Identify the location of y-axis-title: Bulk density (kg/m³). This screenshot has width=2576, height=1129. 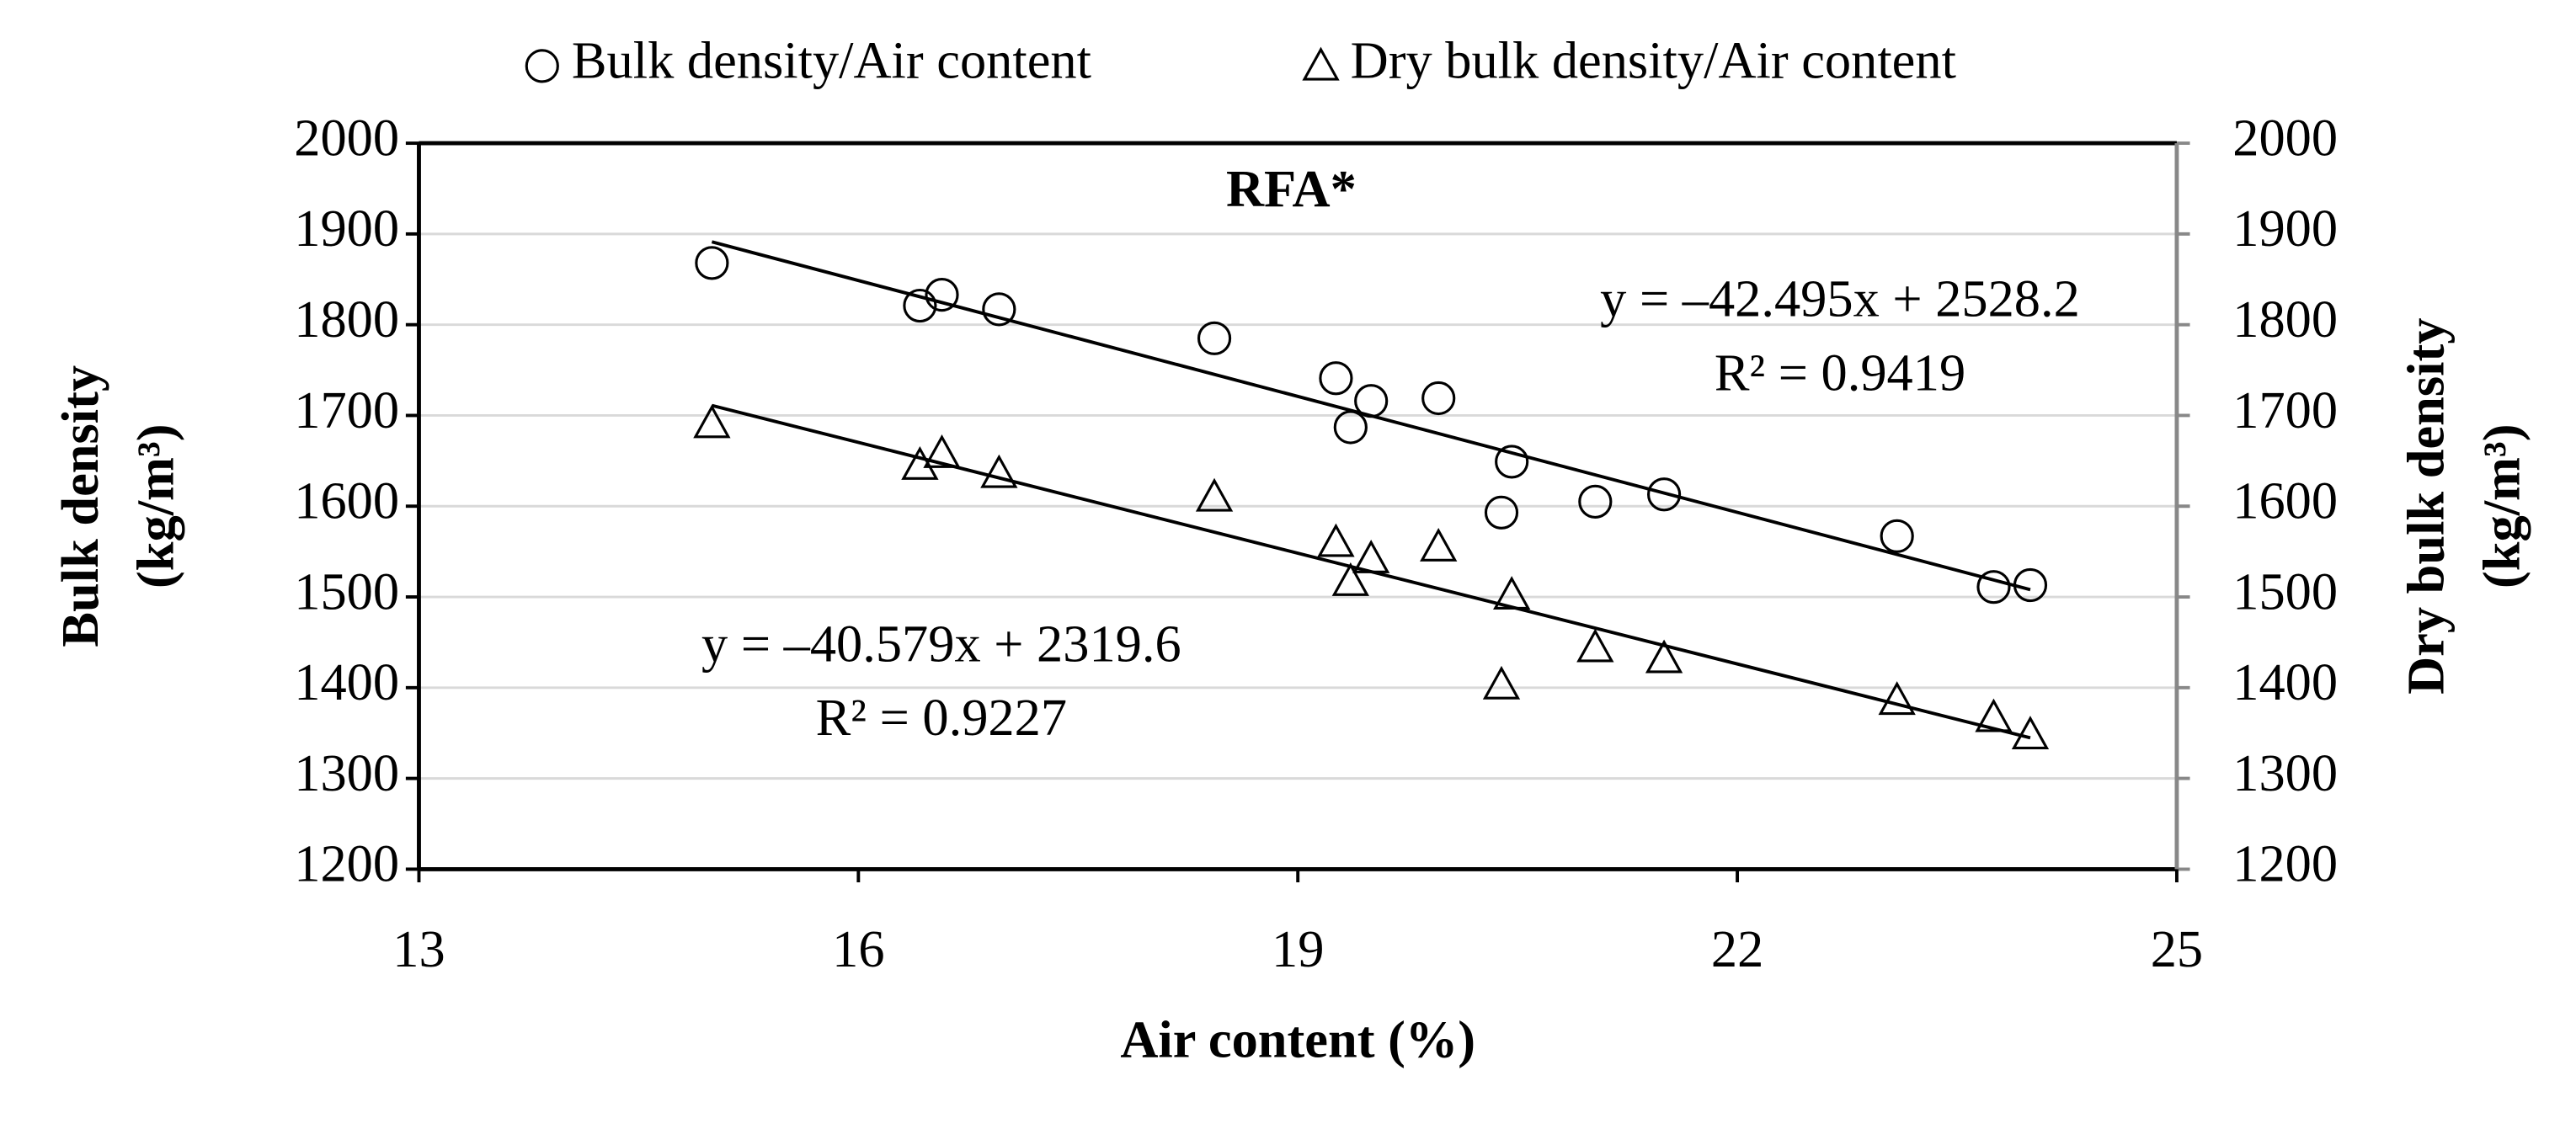
(118, 506).